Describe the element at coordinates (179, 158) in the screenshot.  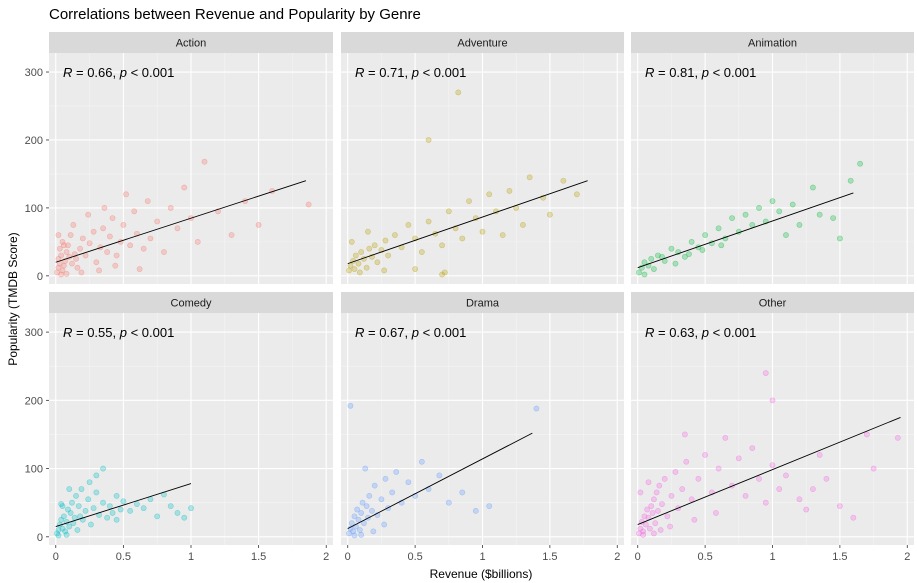
I see `facet-action: Action R = 0.66, p < 0.001 0 100 200 300` at that location.